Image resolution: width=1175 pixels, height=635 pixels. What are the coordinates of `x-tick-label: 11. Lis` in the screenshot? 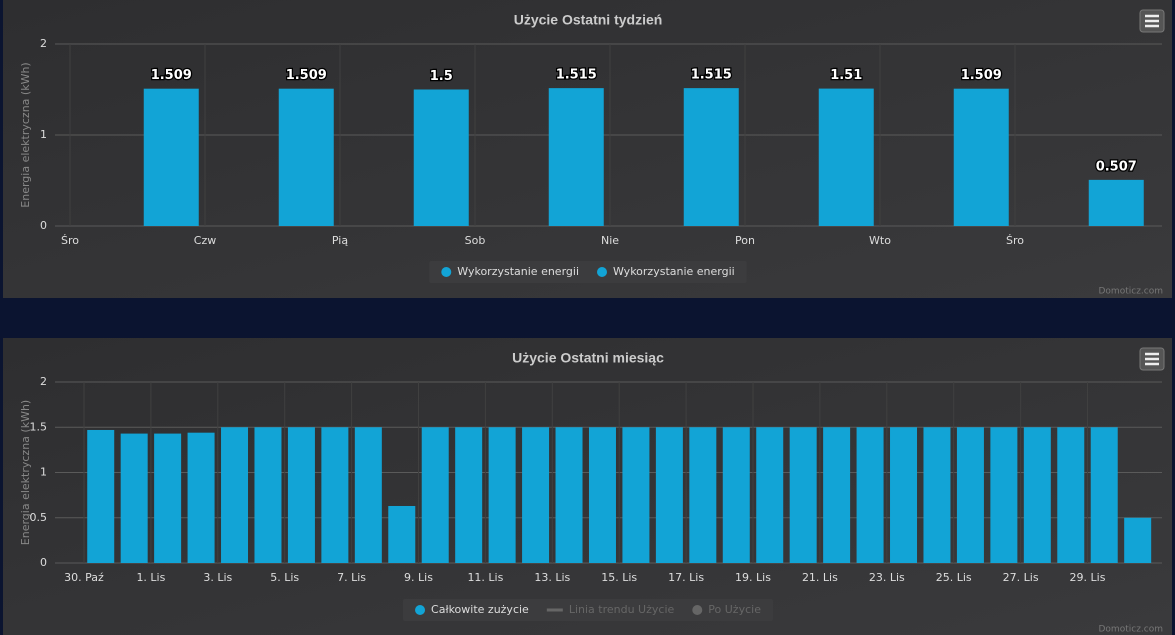 It's located at (485, 577).